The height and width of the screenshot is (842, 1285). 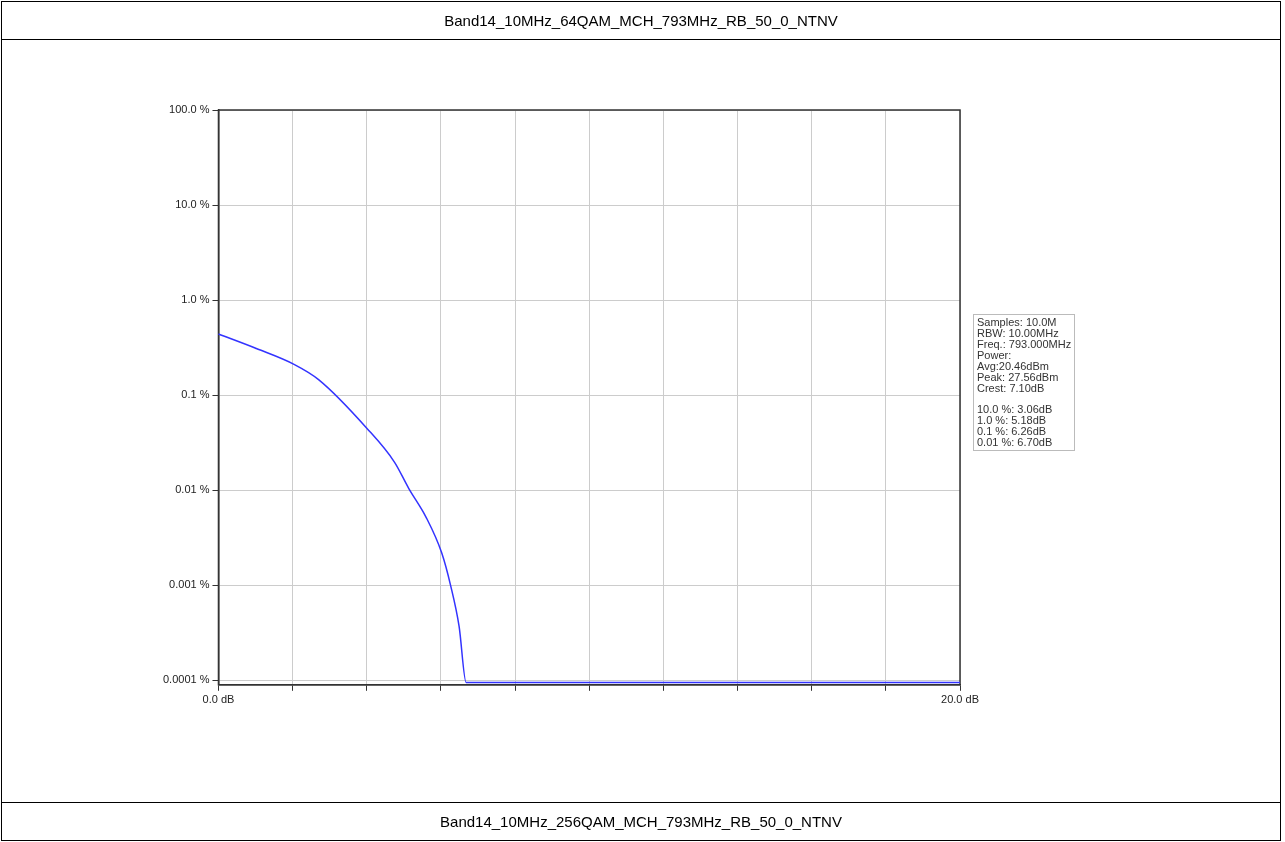 What do you see at coordinates (1015, 409) in the screenshot?
I see `text: 10.0 %: 3.06dB` at bounding box center [1015, 409].